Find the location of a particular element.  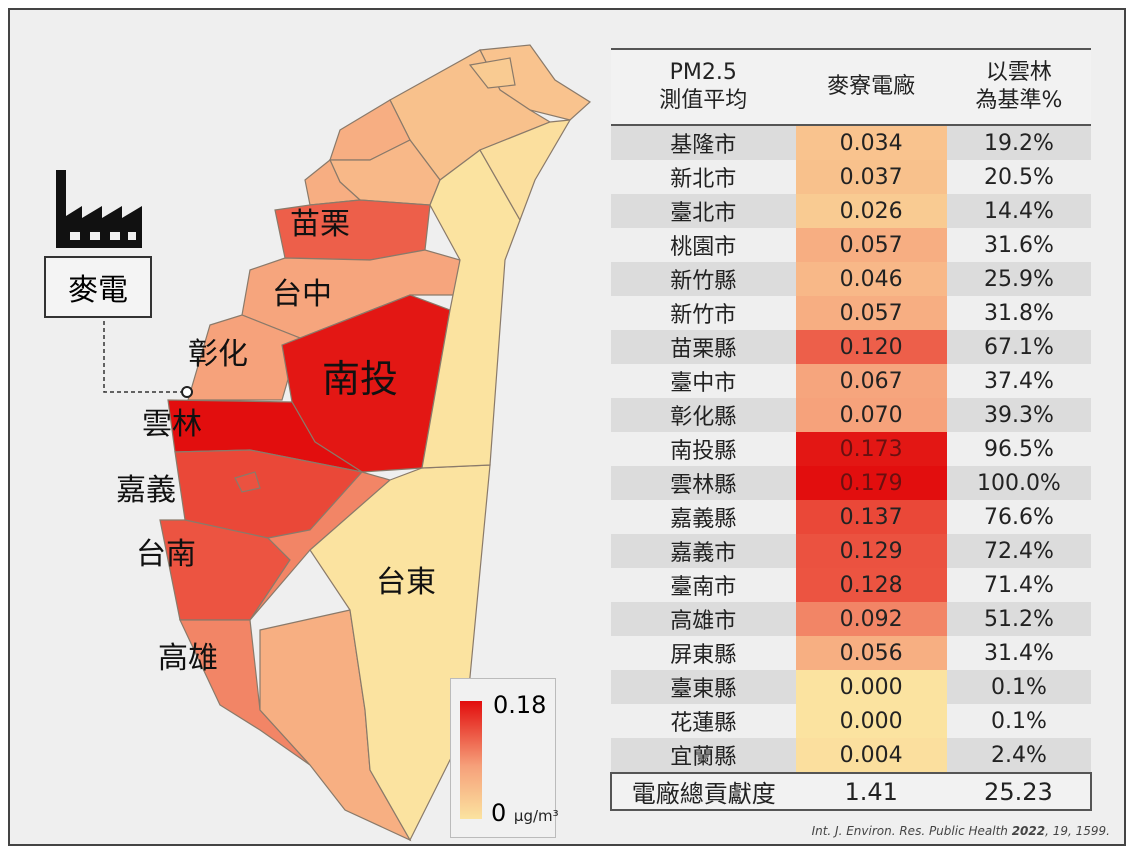

column-header: 以雲林 為基準% is located at coordinates (1018, 87).